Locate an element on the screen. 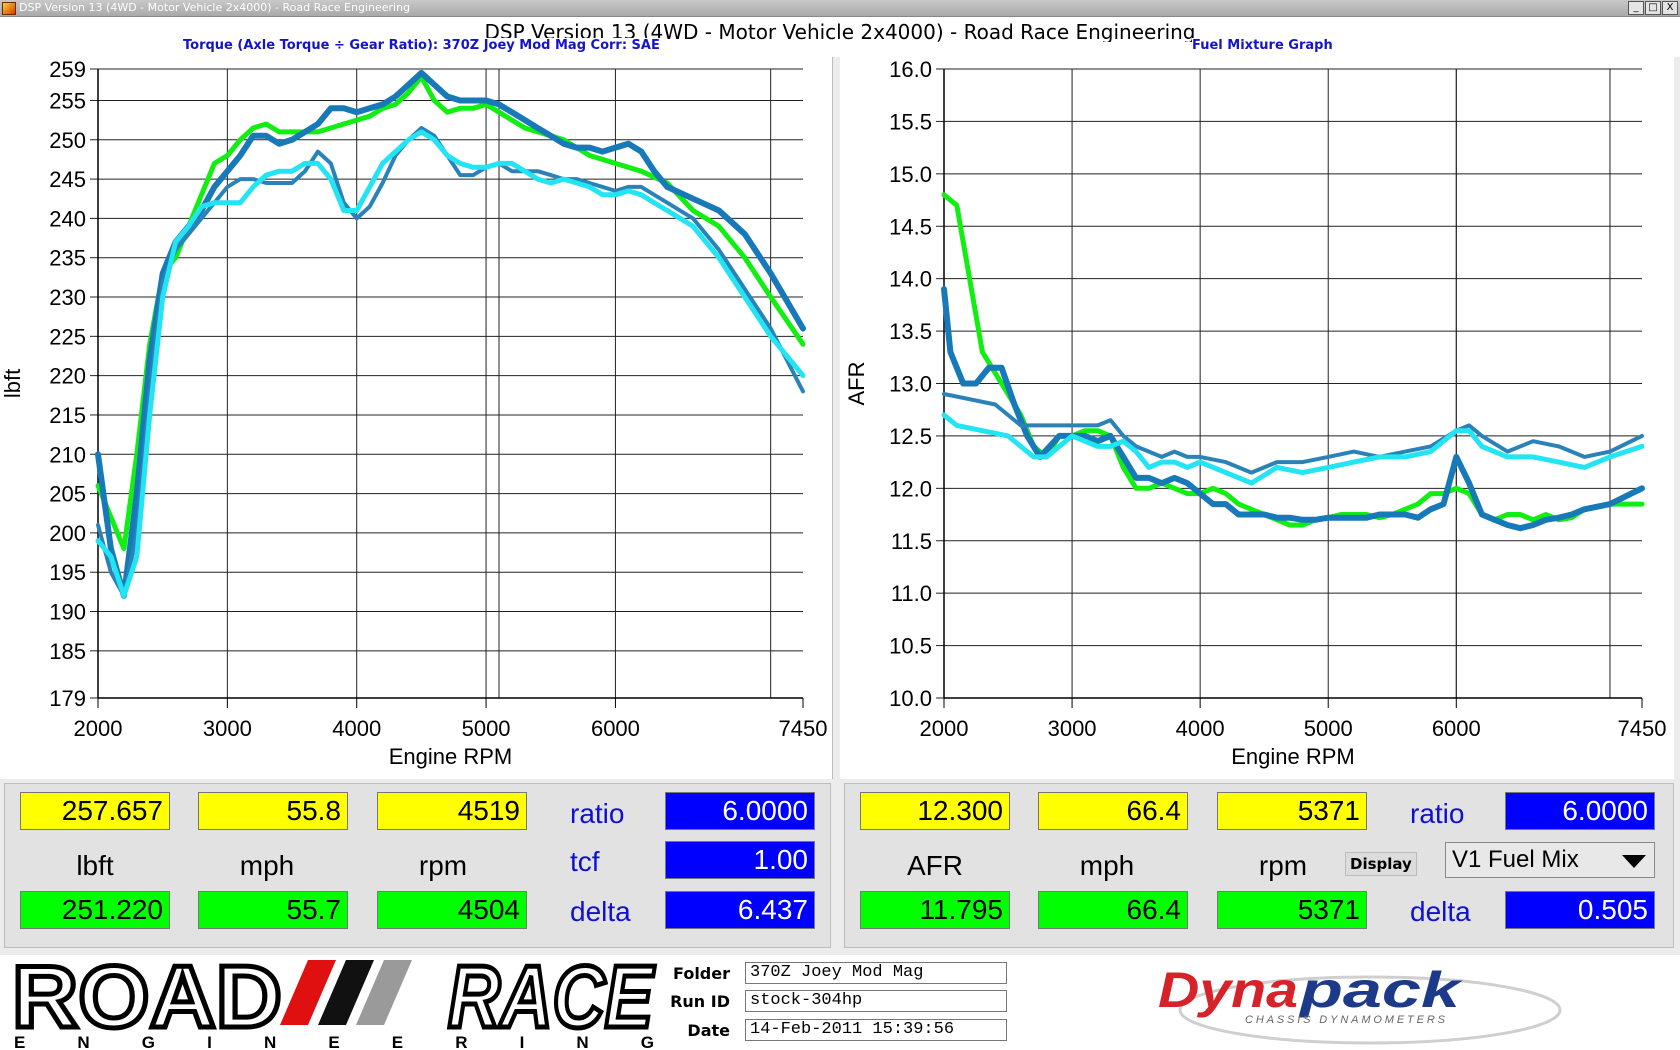 The image size is (1680, 1050). logo-race-text: RACE is located at coordinates (551, 1000).